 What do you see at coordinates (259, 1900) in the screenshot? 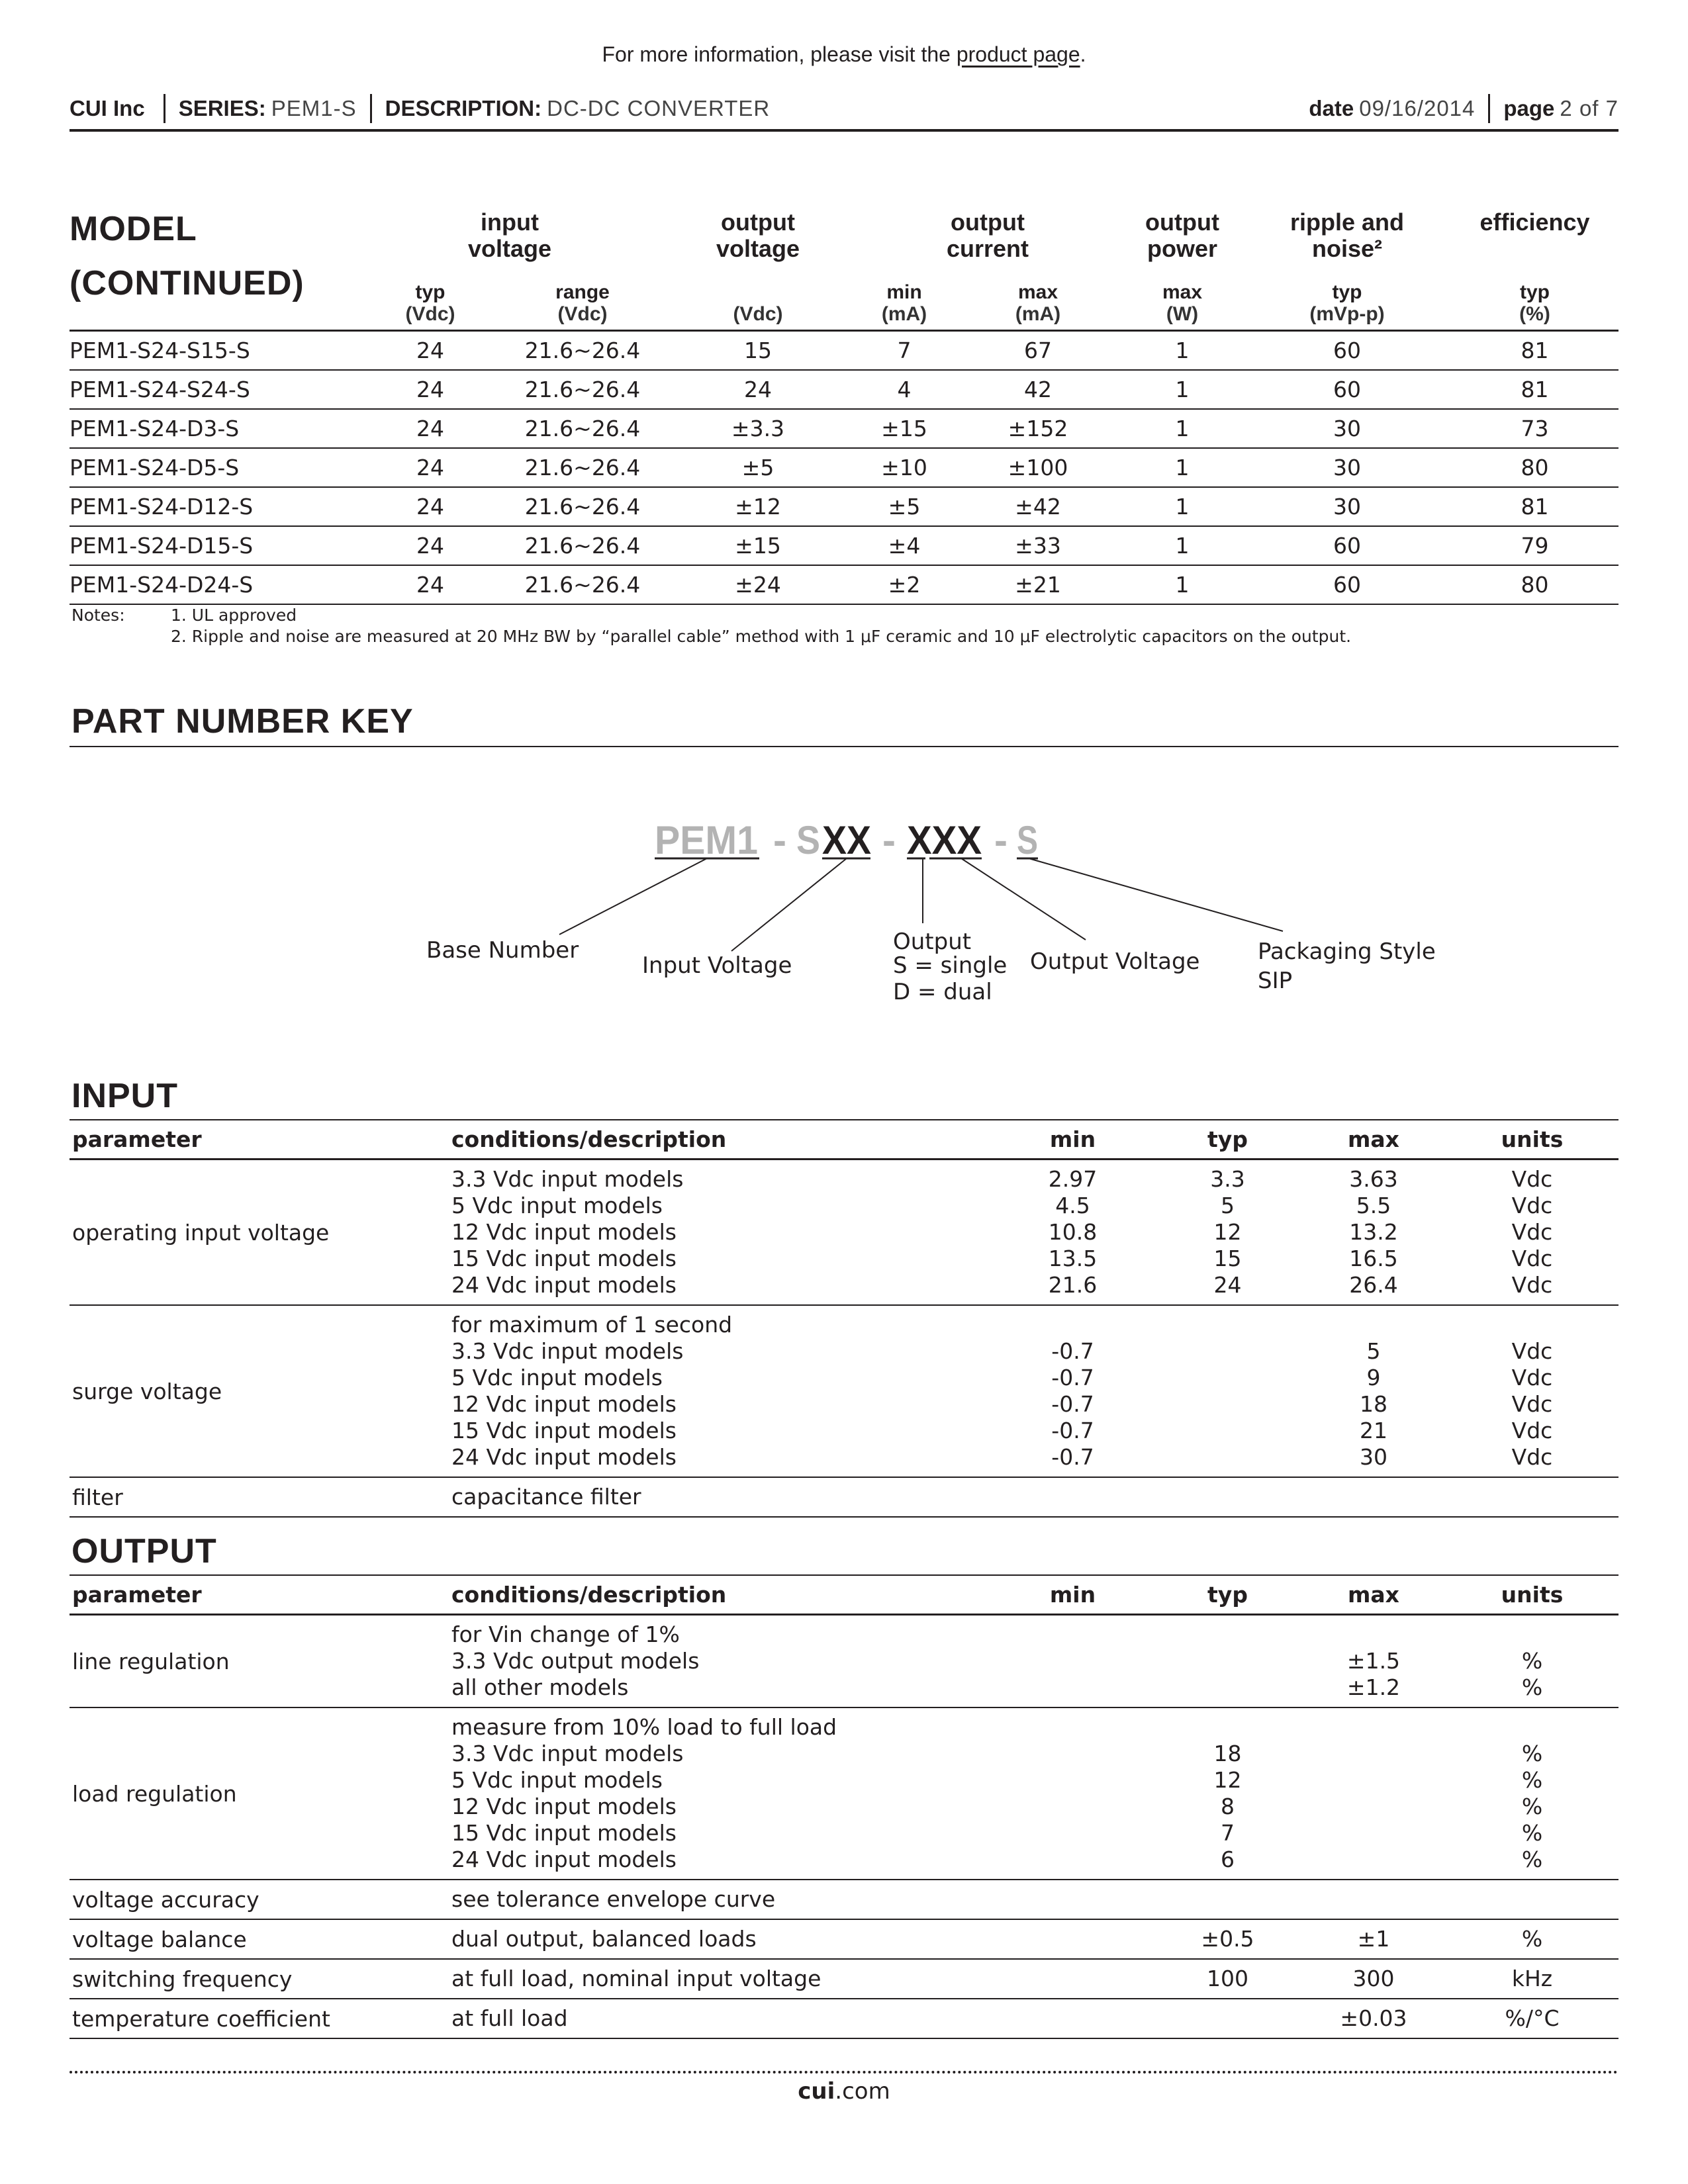
I see `parameter: voltage accuracy` at bounding box center [259, 1900].